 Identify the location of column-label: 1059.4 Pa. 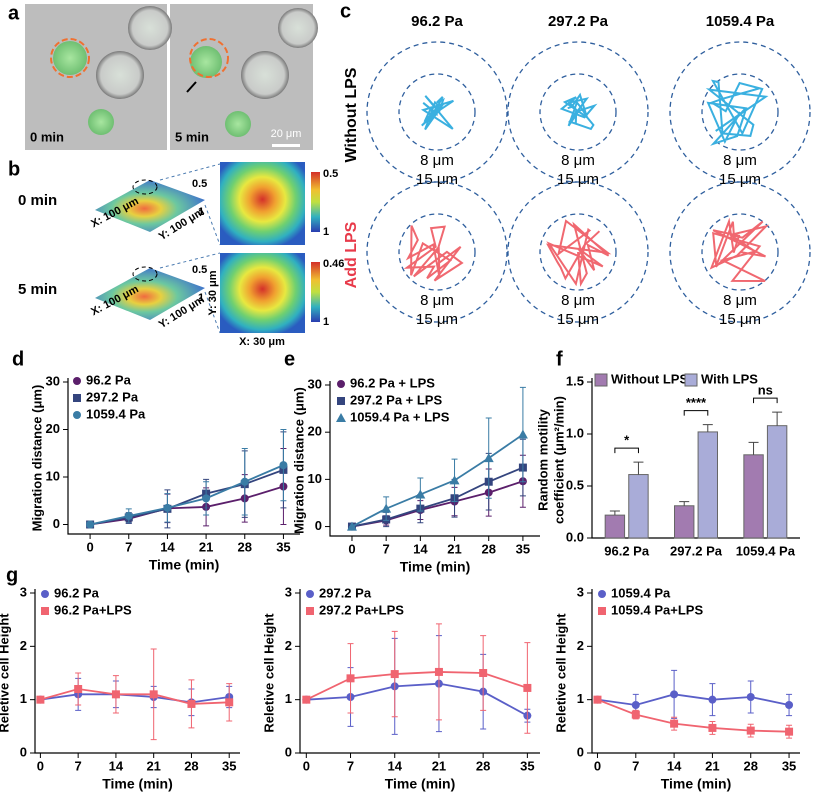
(740, 21).